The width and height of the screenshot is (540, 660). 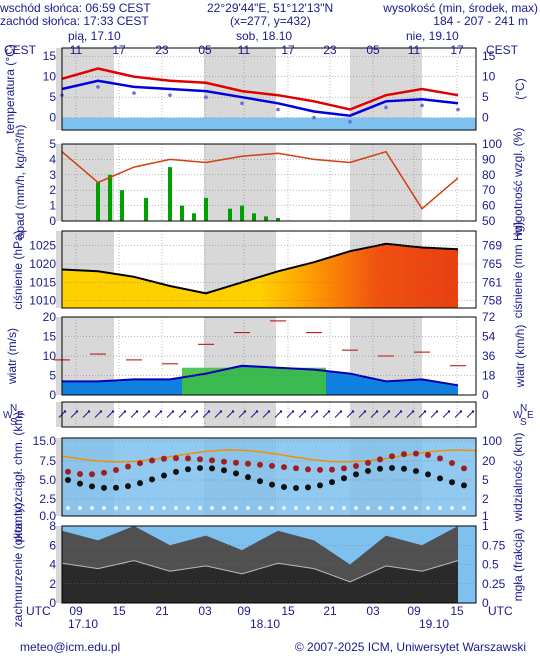 What do you see at coordinates (50, 56) in the screenshot?
I see `y-tick-left: 15` at bounding box center [50, 56].